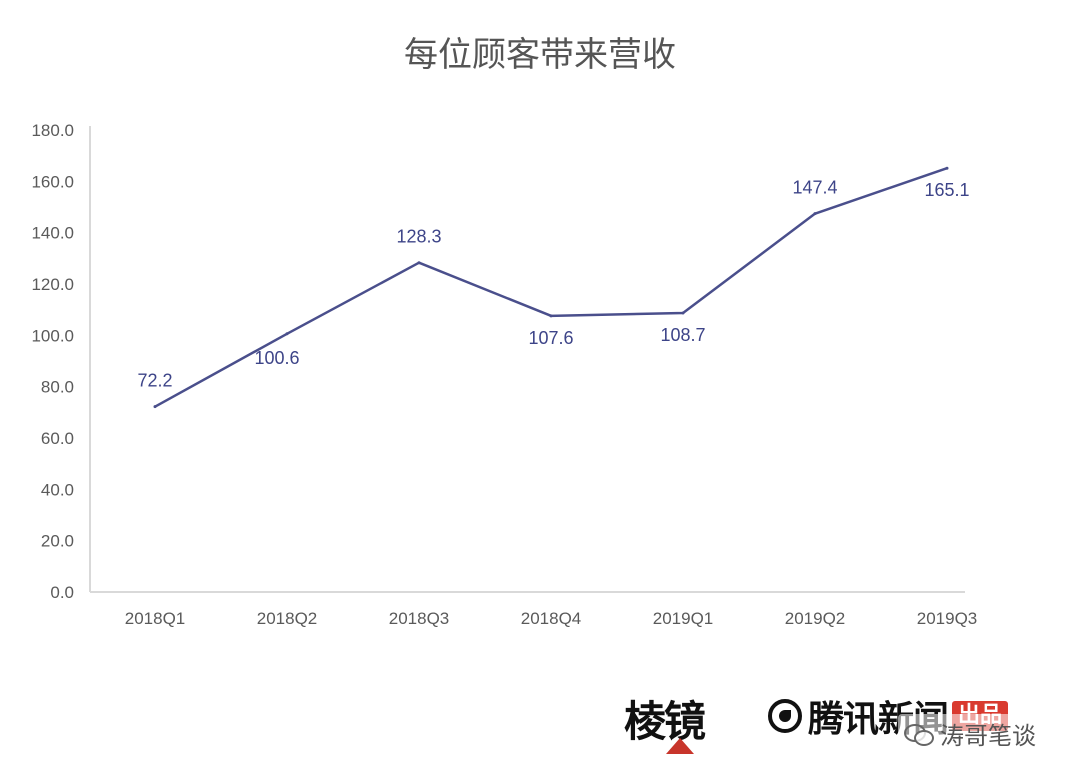  What do you see at coordinates (57, 541) in the screenshot?
I see `y-tick-label: 20.0` at bounding box center [57, 541].